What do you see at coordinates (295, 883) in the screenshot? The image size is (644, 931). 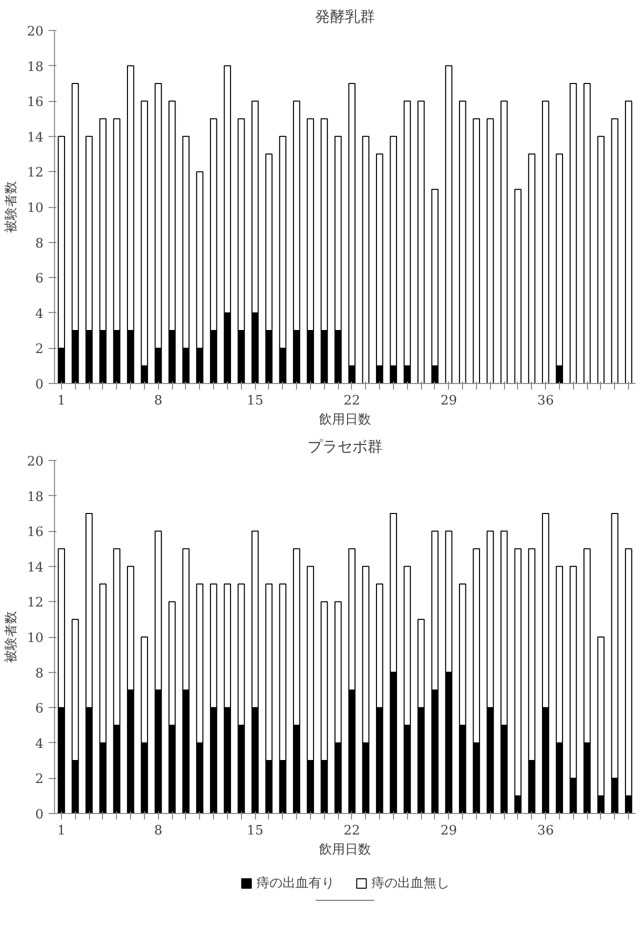 I see `legend-label: 痔の出血有り` at bounding box center [295, 883].